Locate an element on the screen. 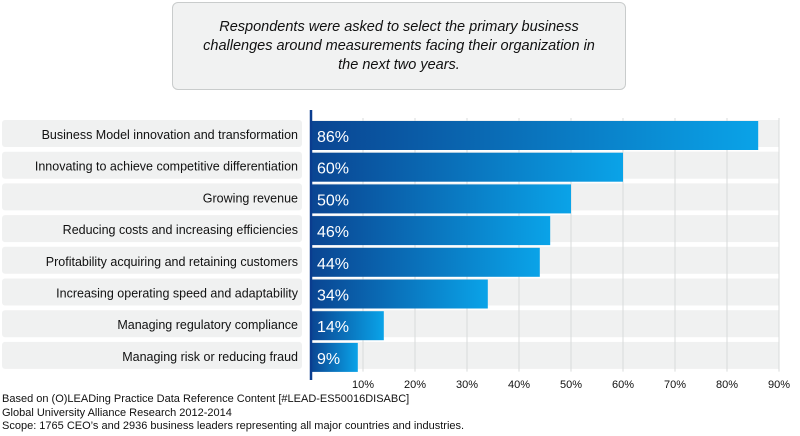  bar-value-label: 34% is located at coordinates (333, 296).